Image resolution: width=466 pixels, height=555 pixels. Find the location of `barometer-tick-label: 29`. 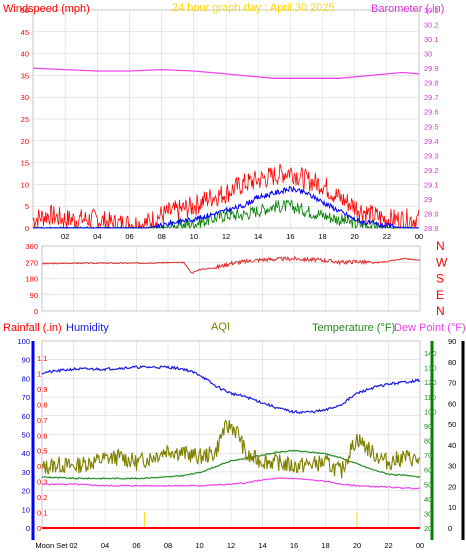

barometer-tick-label: 29 is located at coordinates (428, 199).